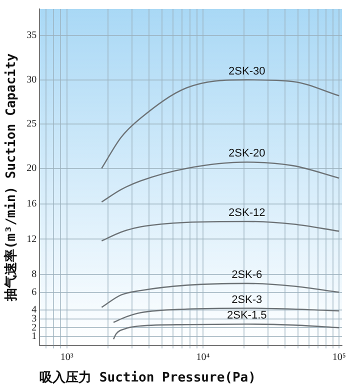 This screenshot has width=350, height=390. What do you see at coordinates (247, 300) in the screenshot?
I see `series-label: 2SK-3` at bounding box center [247, 300].